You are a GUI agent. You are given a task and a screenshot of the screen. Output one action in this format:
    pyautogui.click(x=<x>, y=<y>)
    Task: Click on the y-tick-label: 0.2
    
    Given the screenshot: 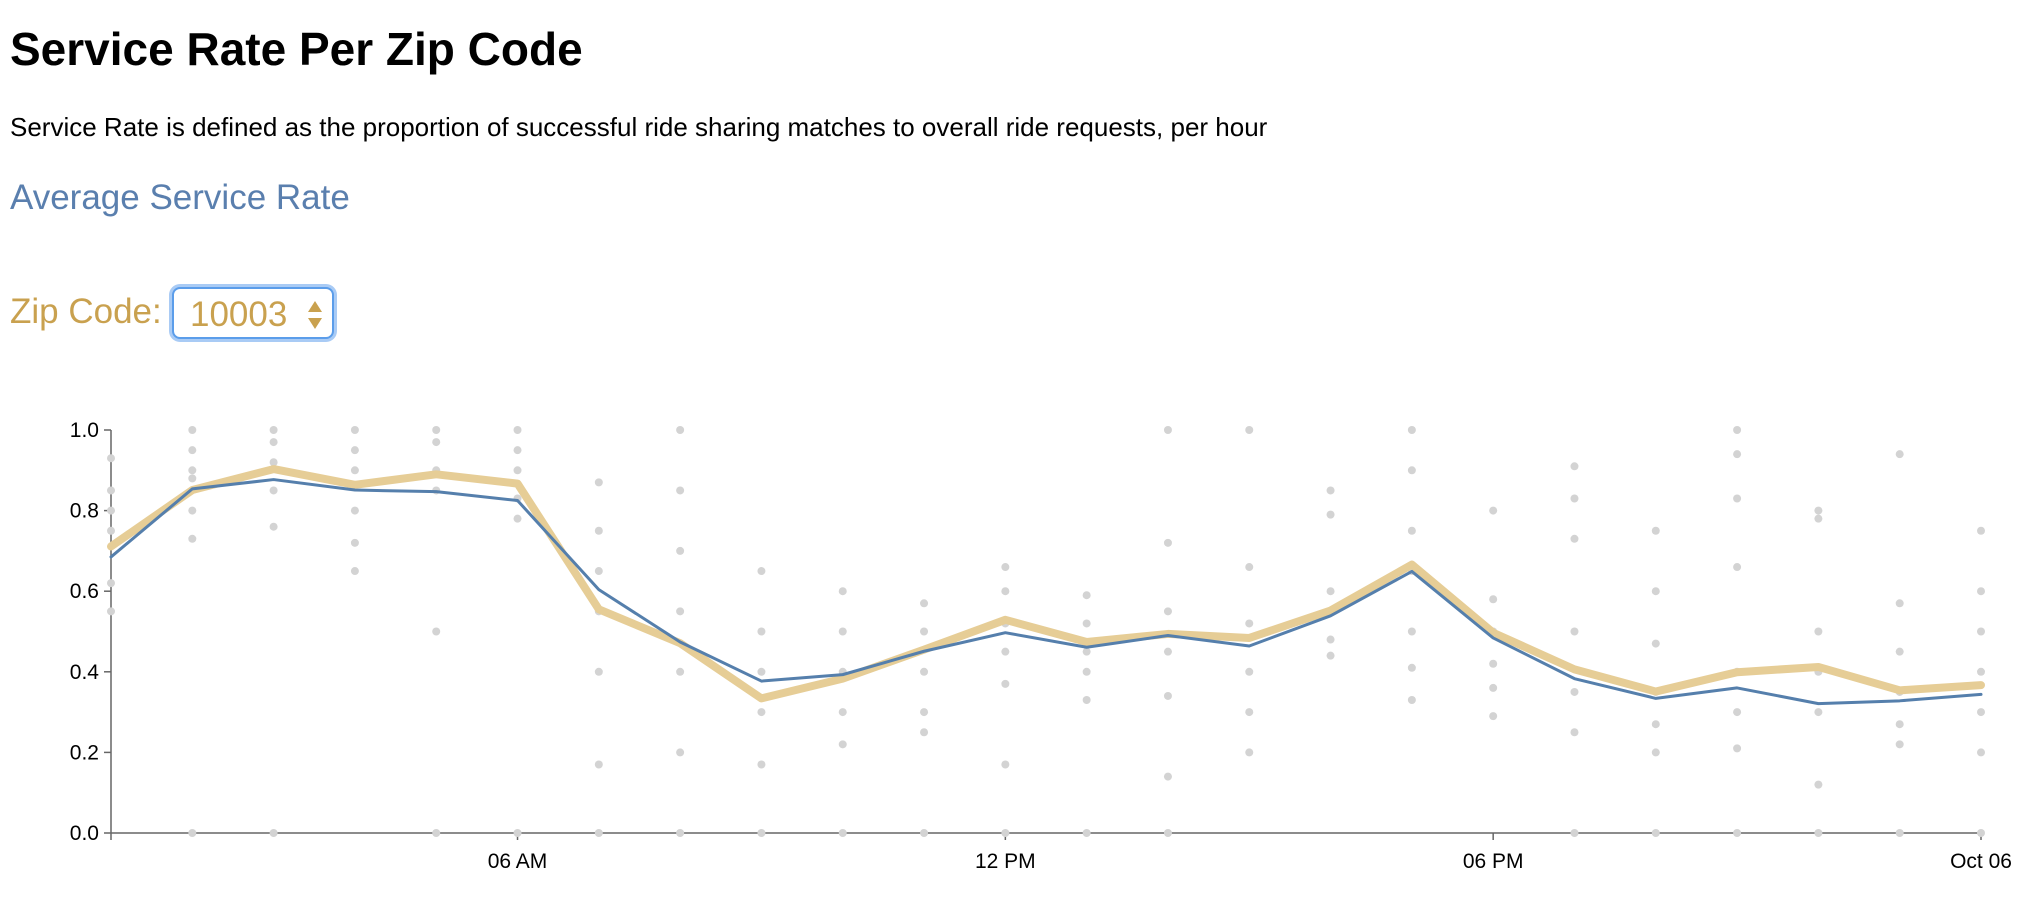 What is the action you would take?
    pyautogui.click(x=84, y=752)
    